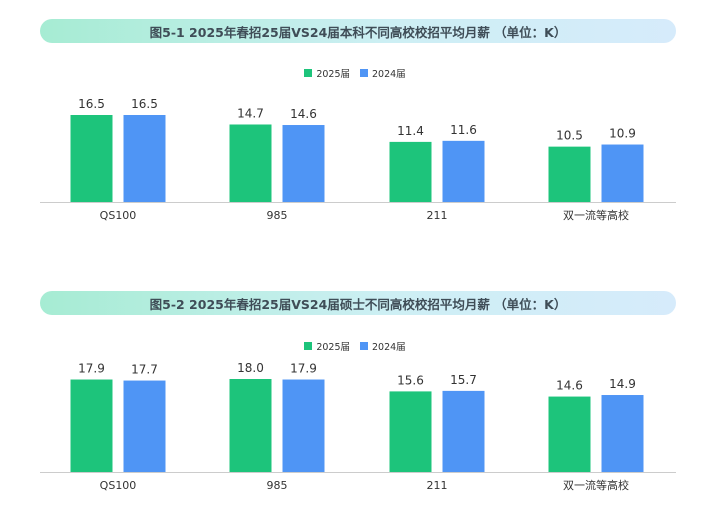  Describe the element at coordinates (250, 368) in the screenshot. I see `data-label: 18.0` at that location.